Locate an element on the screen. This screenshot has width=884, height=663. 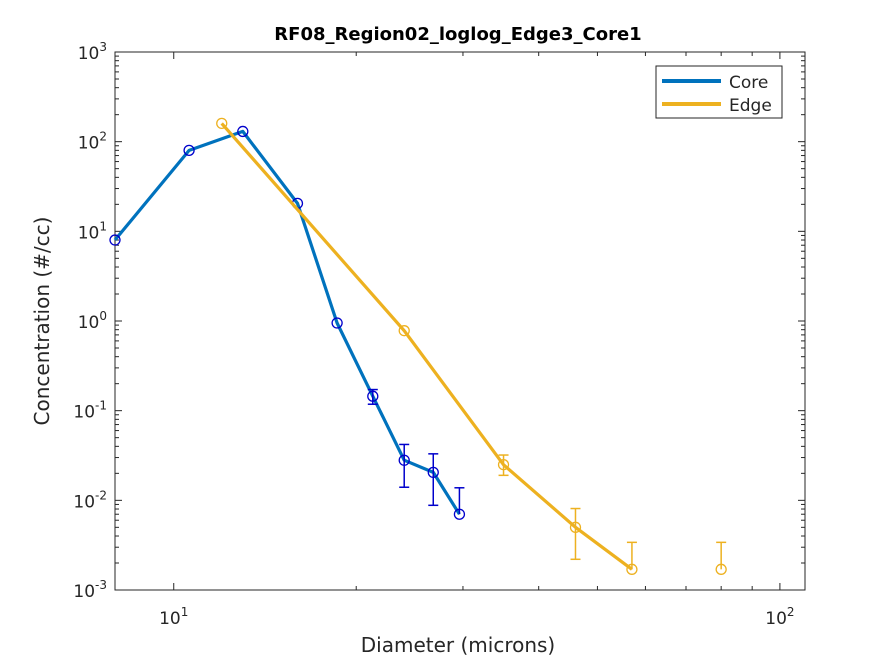
y-tick-label: 10⁻¹ is located at coordinates (90, 411).